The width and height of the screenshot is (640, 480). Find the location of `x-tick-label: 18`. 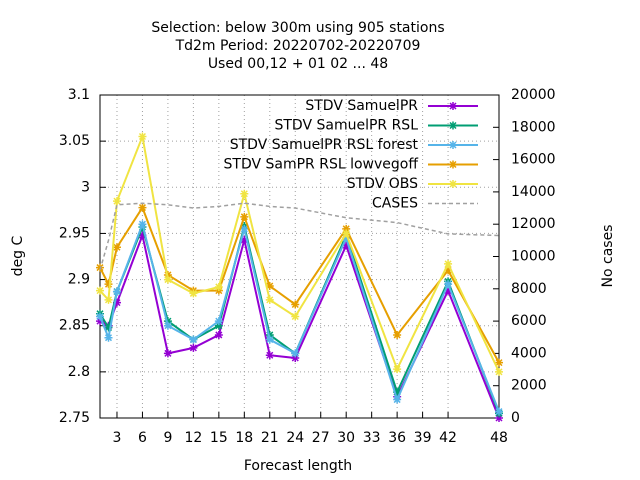

x-tick-label: 18 is located at coordinates (244, 438).